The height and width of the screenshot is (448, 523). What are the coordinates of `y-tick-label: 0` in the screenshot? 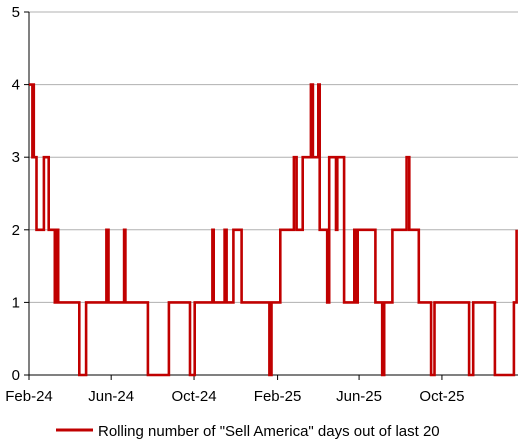 It's located at (16, 375).